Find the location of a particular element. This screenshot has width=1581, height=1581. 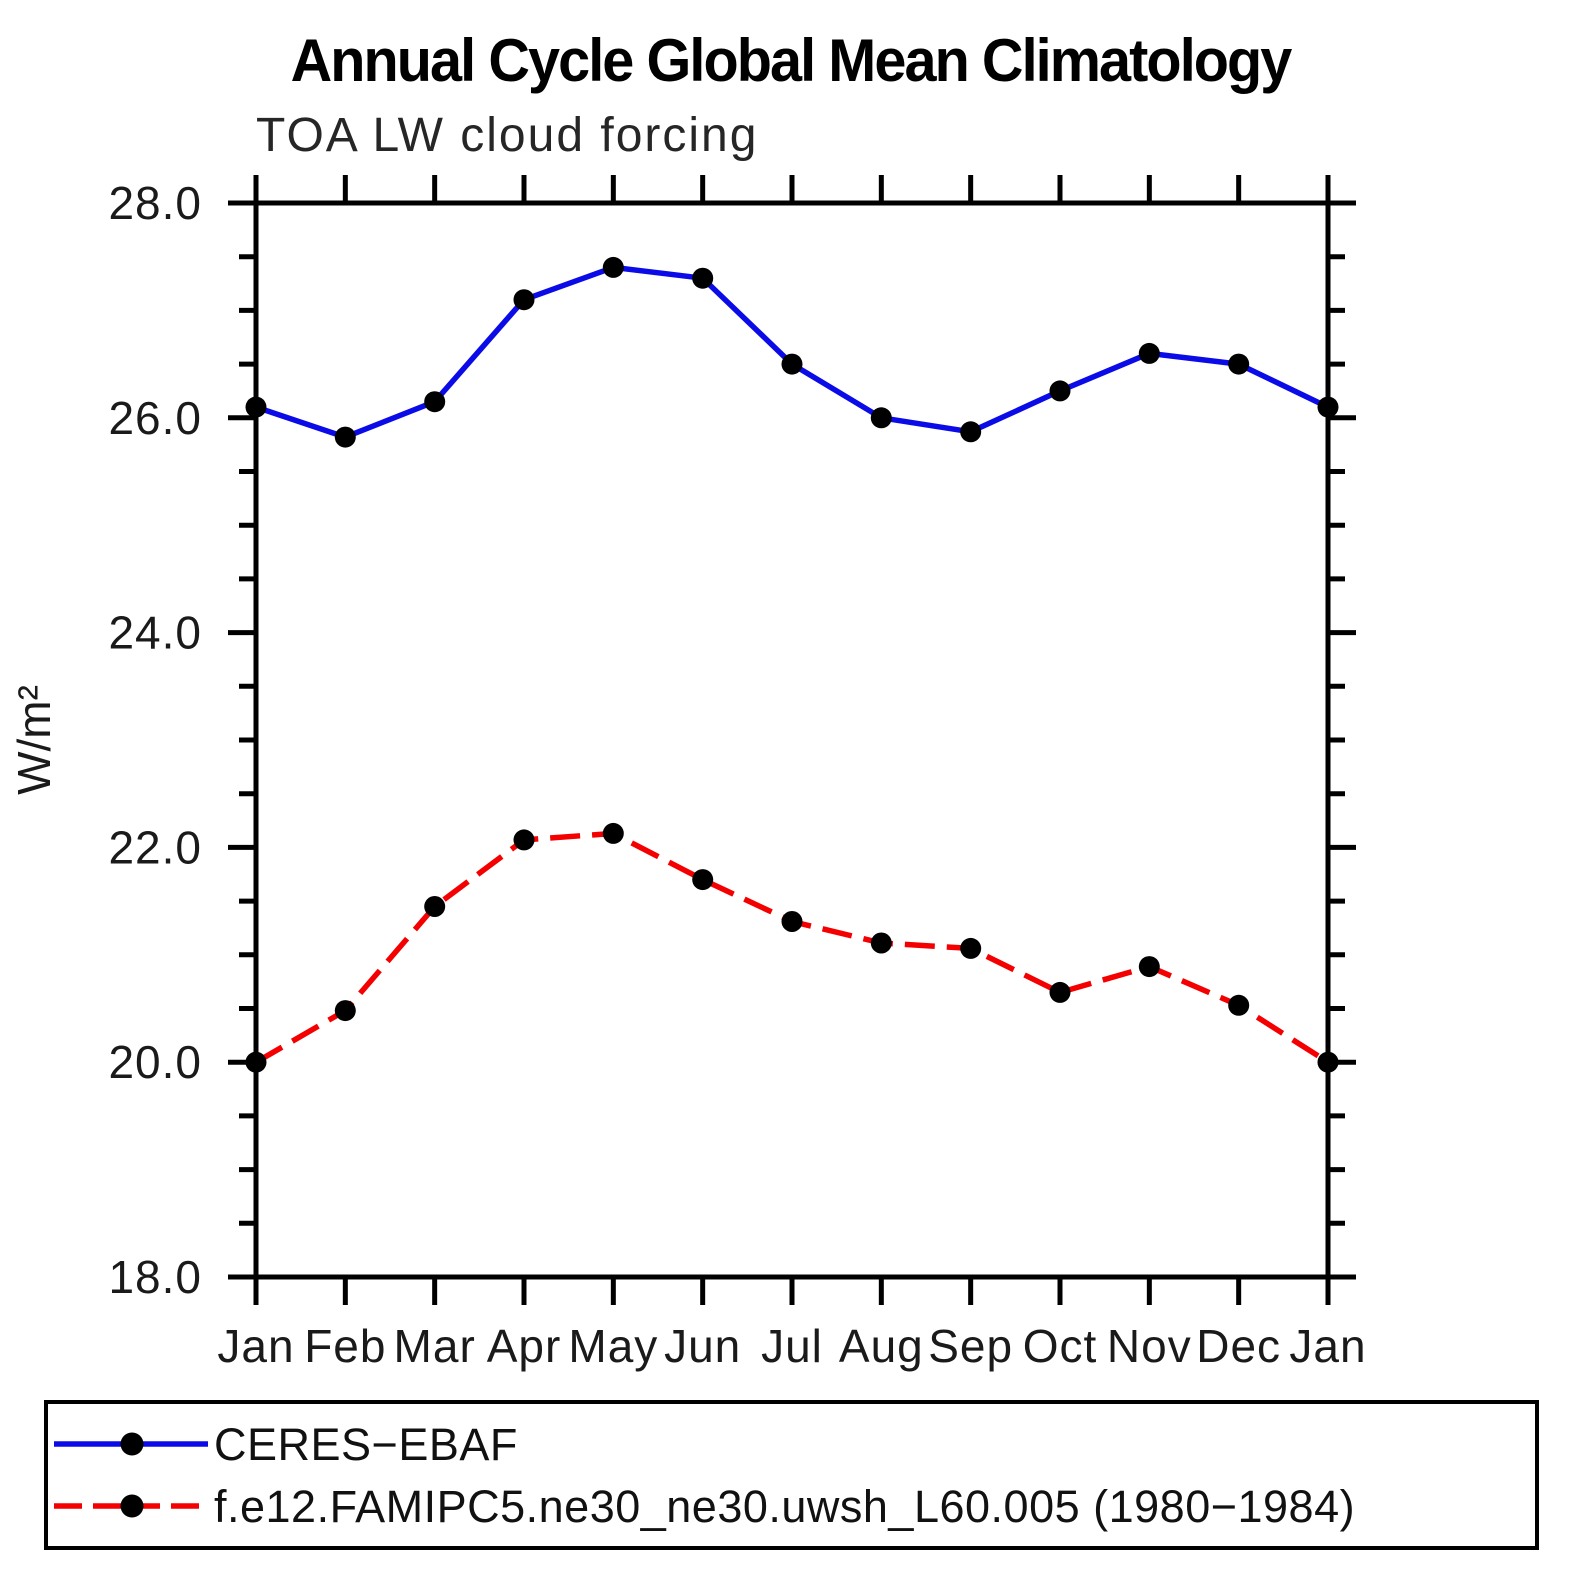

legend-label: CERES−EBAF is located at coordinates (366, 1444).